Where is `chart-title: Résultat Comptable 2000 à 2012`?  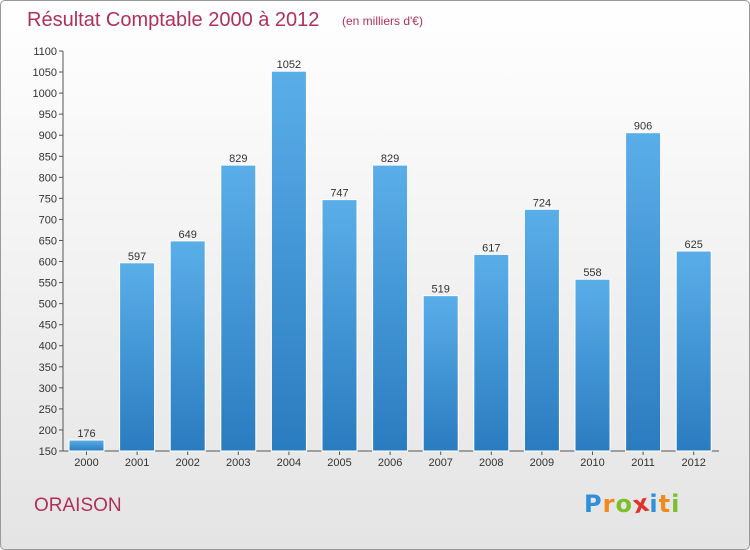
chart-title: Résultat Comptable 2000 à 2012 is located at coordinates (173, 20).